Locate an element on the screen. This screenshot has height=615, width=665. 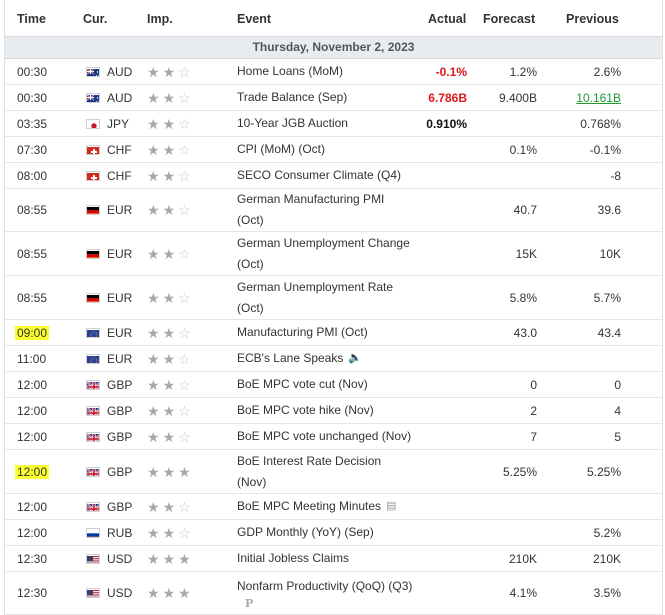
previous-value: 210K is located at coordinates (606, 558).